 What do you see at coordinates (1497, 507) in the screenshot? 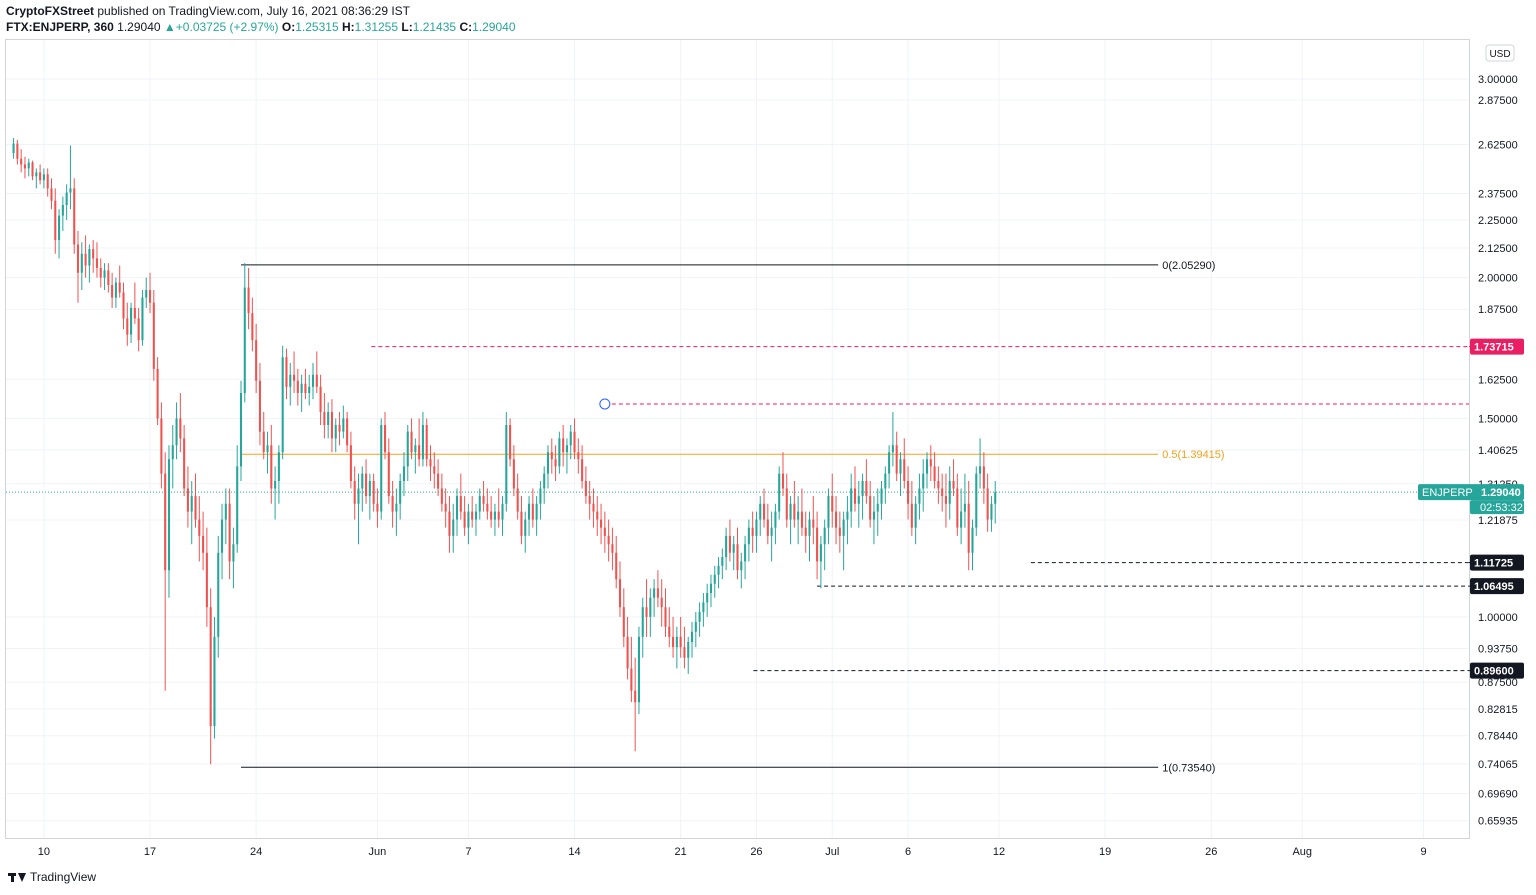
I see `countdown-badge` at bounding box center [1497, 507].